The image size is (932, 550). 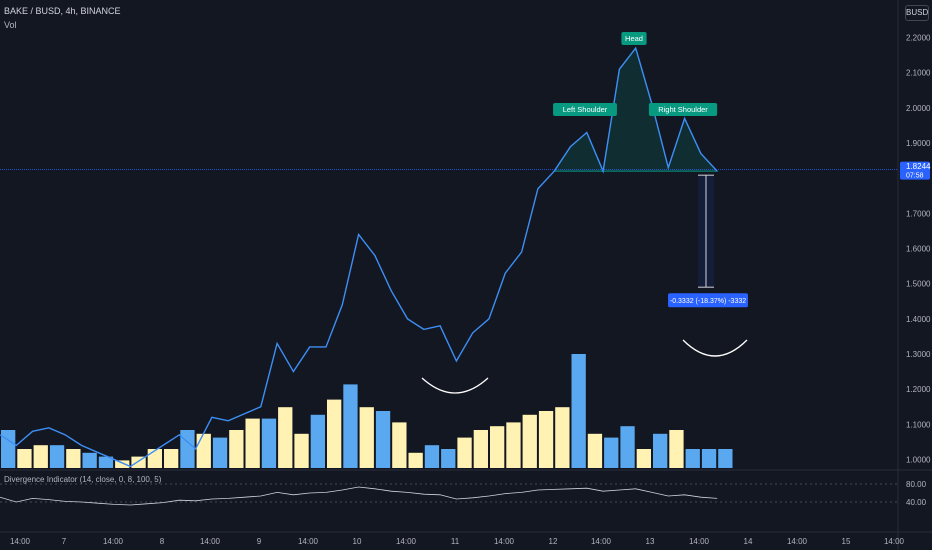 I want to click on time-tick-label: 13, so click(x=650, y=541).